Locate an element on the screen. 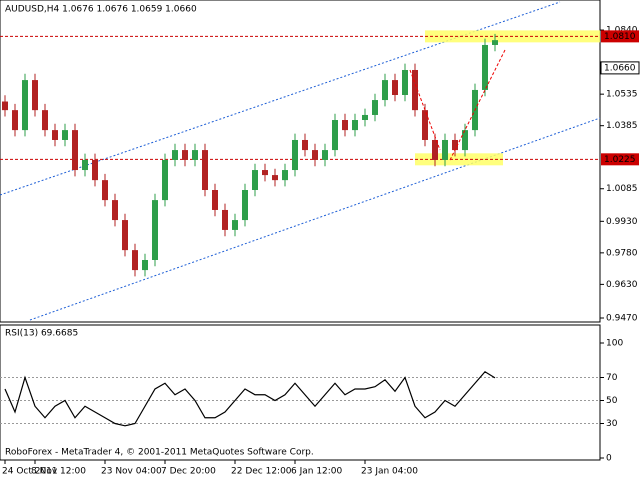 This screenshot has height=480, width=640. last-price-box is located at coordinates (620, 68).